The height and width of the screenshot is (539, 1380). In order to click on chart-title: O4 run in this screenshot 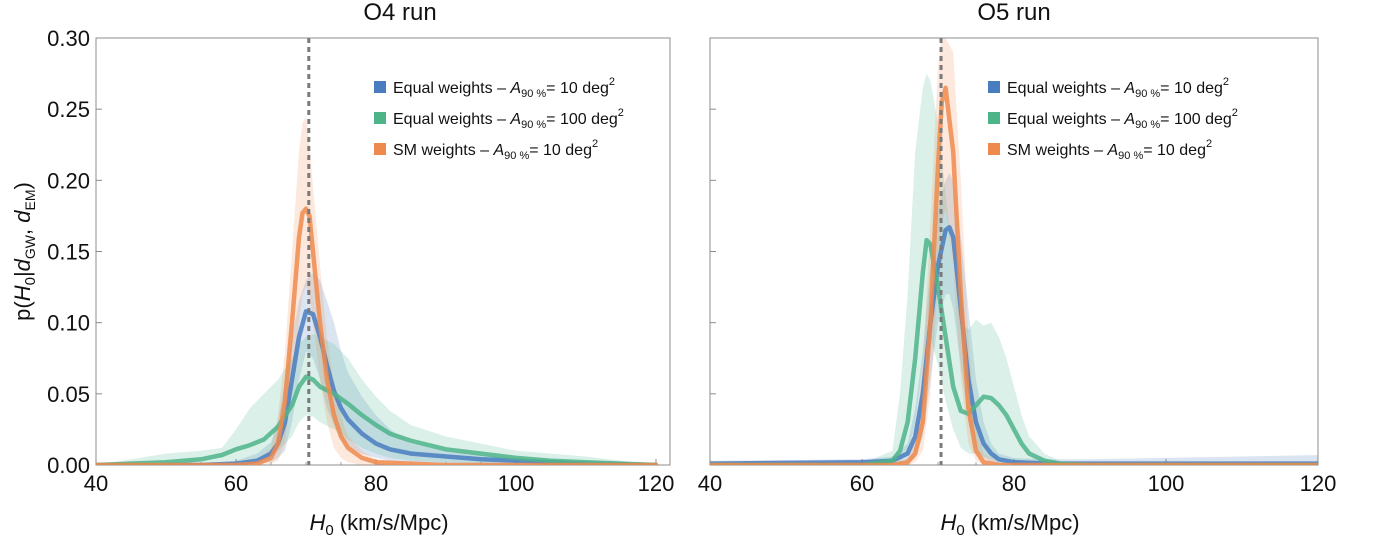, I will do `click(399, 13)`.